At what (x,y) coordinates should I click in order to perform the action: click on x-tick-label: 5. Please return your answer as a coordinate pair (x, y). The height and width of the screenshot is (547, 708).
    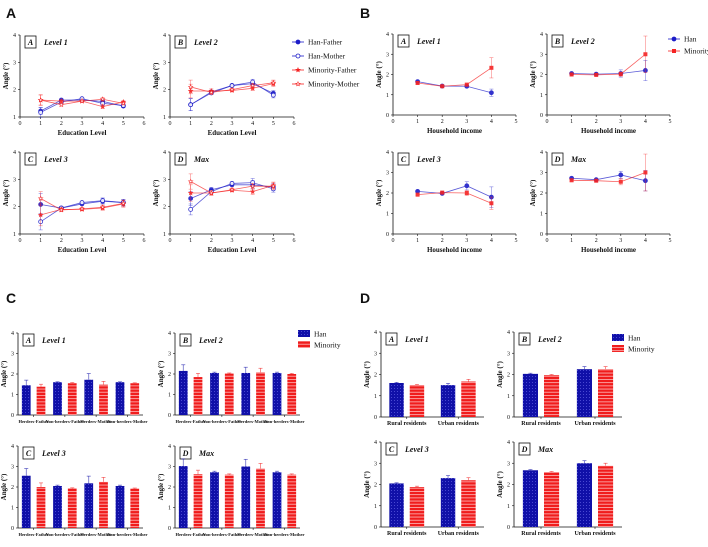
    Looking at the image, I should click on (123, 241).